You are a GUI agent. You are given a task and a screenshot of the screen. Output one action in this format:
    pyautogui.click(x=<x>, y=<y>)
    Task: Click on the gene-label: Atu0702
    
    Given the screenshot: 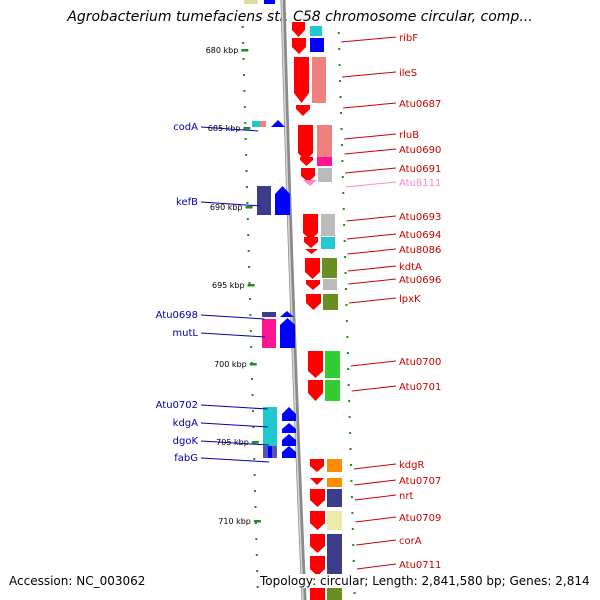 What is the action you would take?
    pyautogui.click(x=177, y=405)
    